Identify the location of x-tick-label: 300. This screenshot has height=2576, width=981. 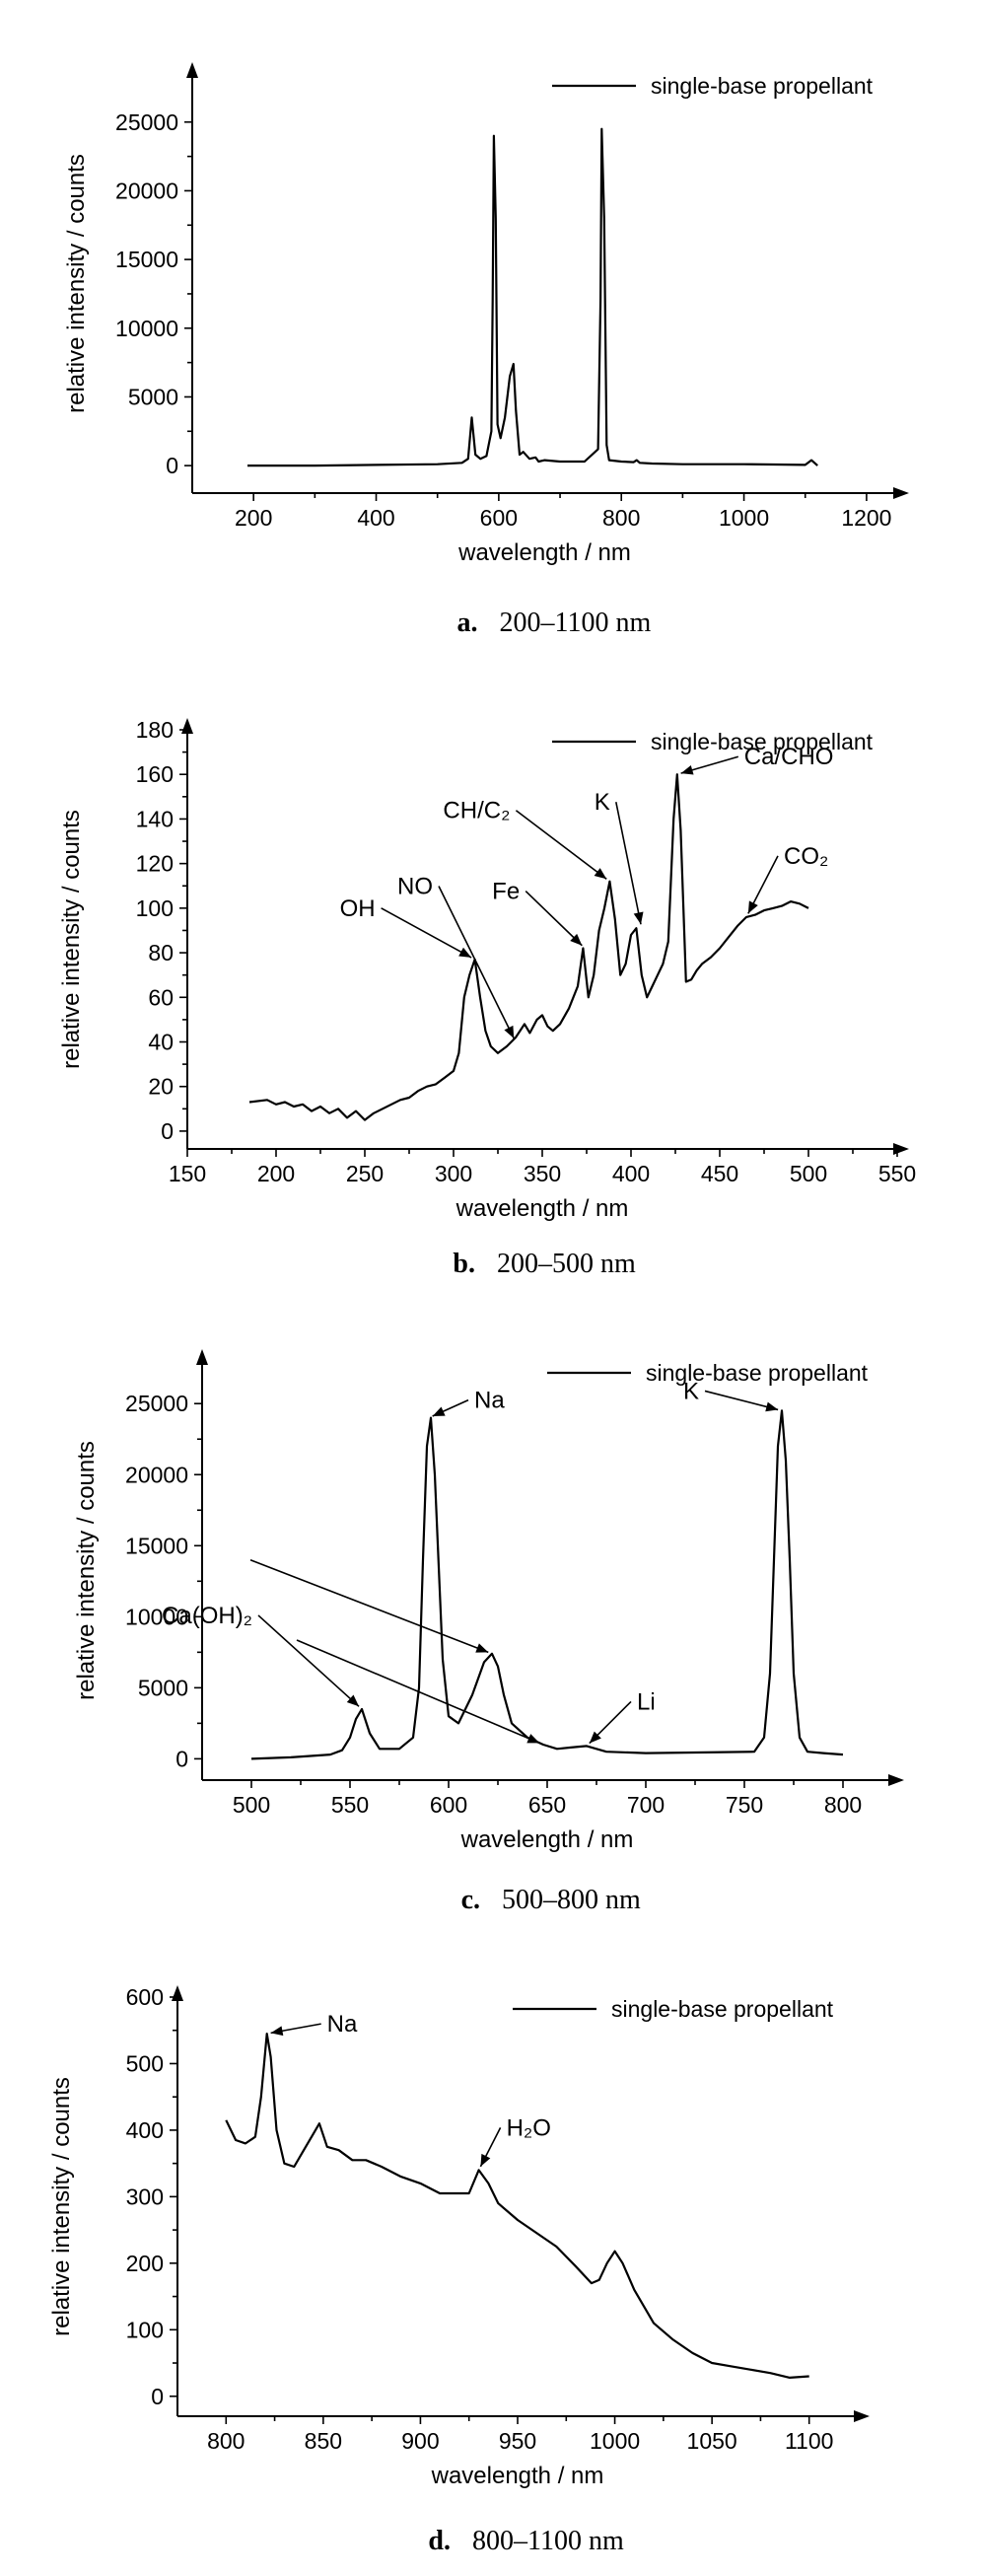
(453, 1173).